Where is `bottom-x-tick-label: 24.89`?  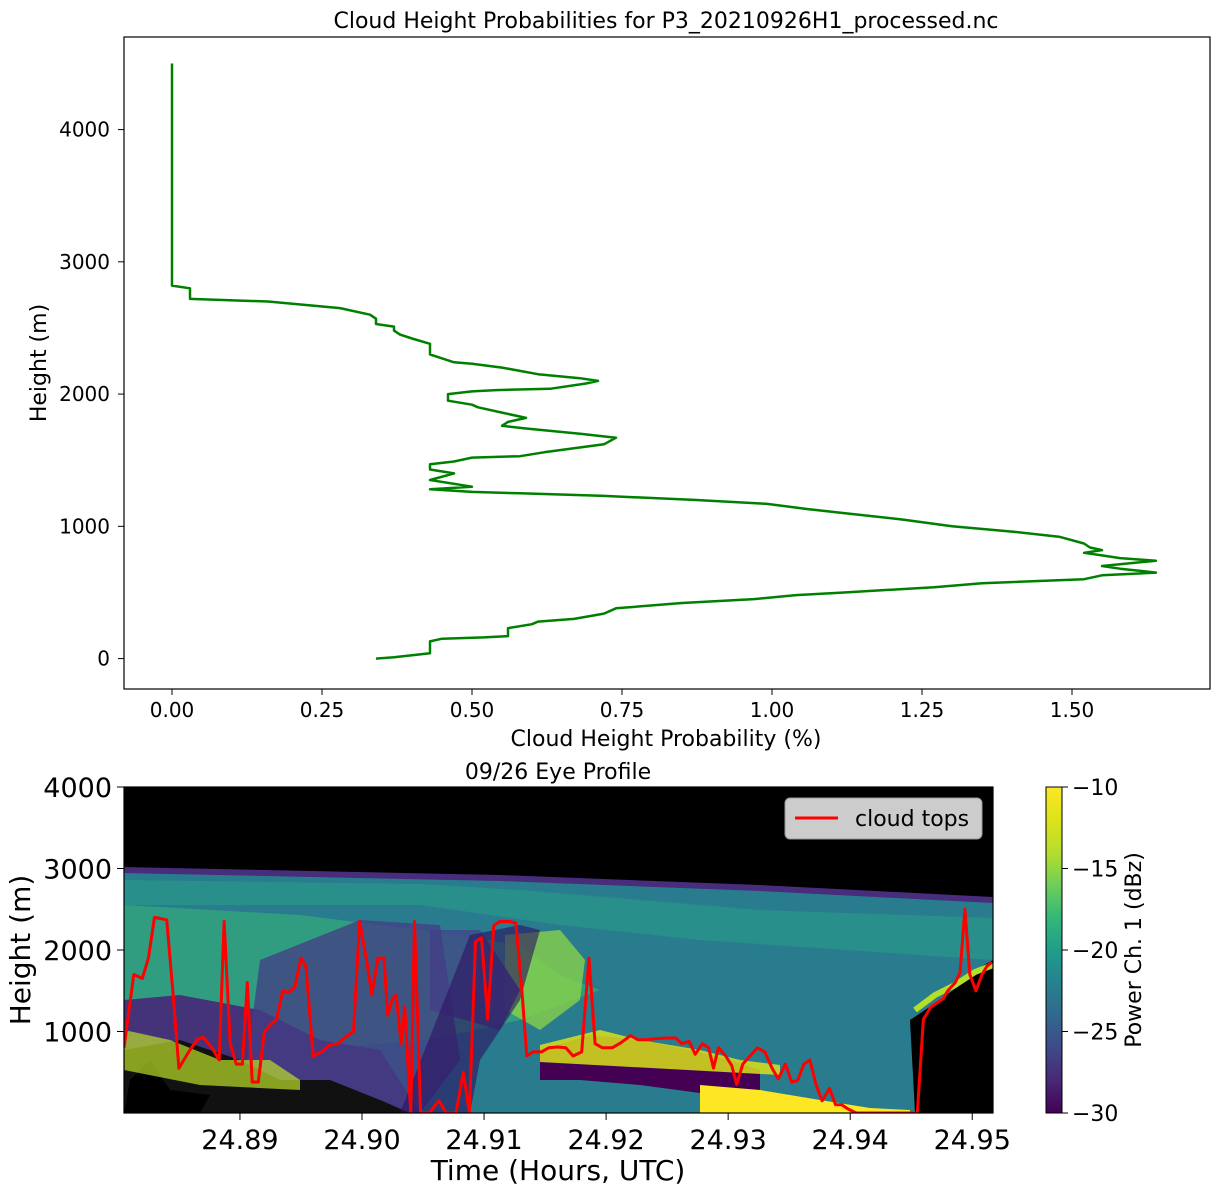
bottom-x-tick-label: 24.89 is located at coordinates (239, 1140).